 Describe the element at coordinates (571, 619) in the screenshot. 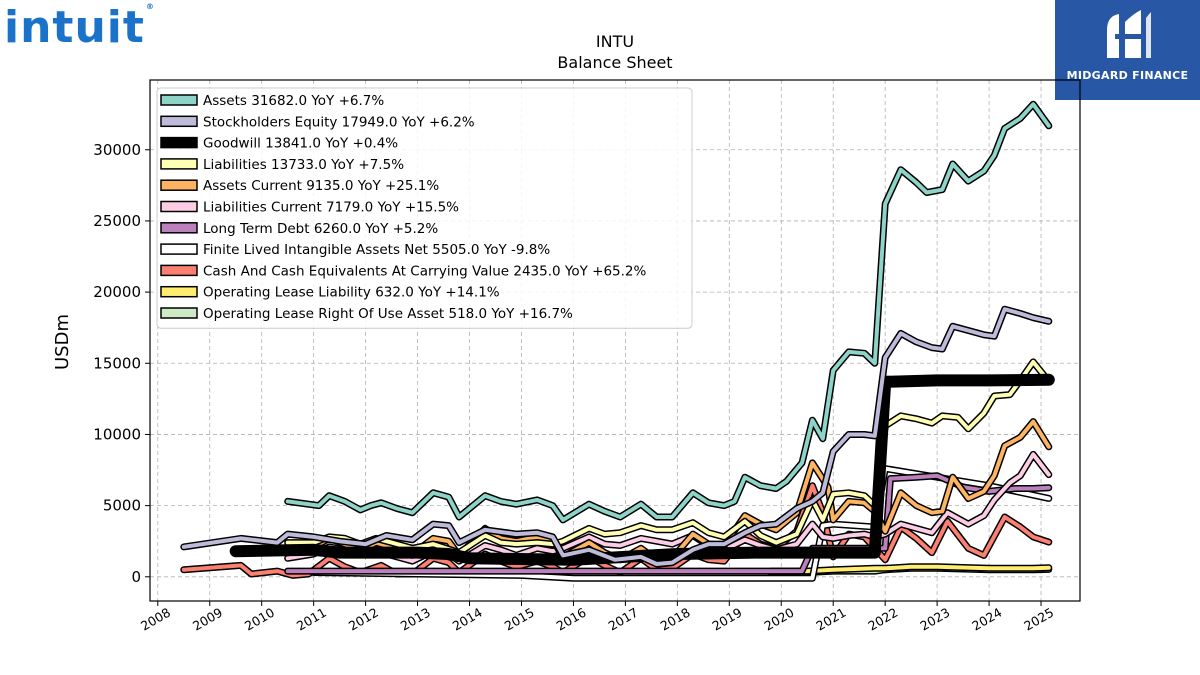

I see `x-tick-label: 2016` at that location.